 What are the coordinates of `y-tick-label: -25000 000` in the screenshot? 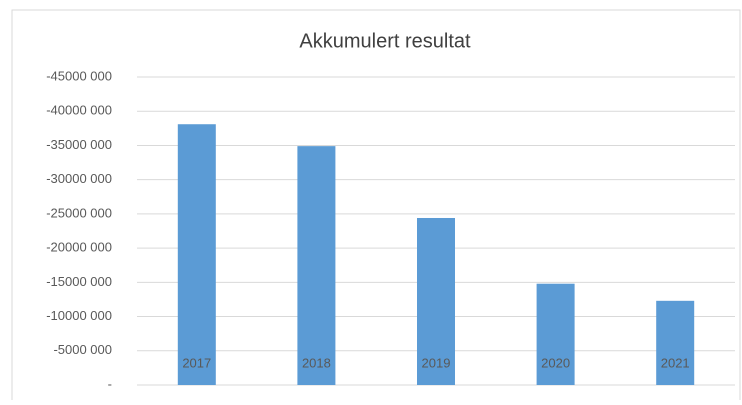 It's located at (79, 212).